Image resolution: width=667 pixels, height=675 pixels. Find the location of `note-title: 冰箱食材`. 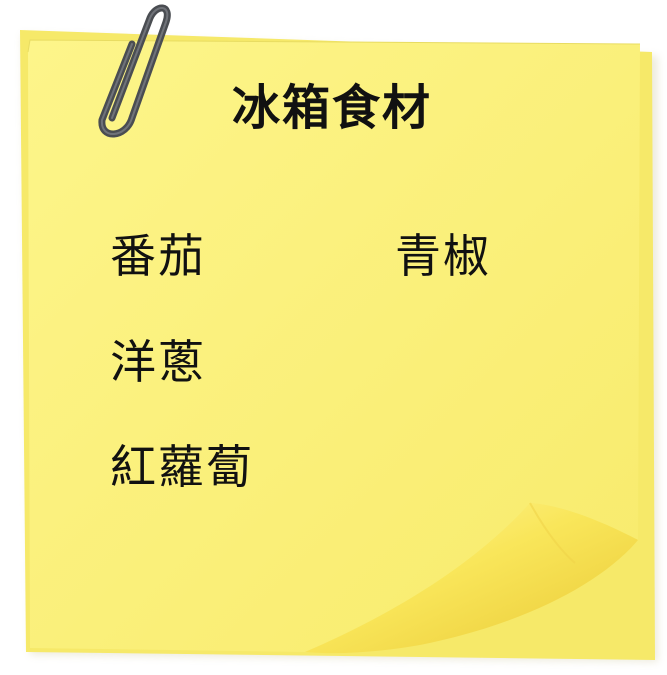

note-title: 冰箱食材 is located at coordinates (332, 108).